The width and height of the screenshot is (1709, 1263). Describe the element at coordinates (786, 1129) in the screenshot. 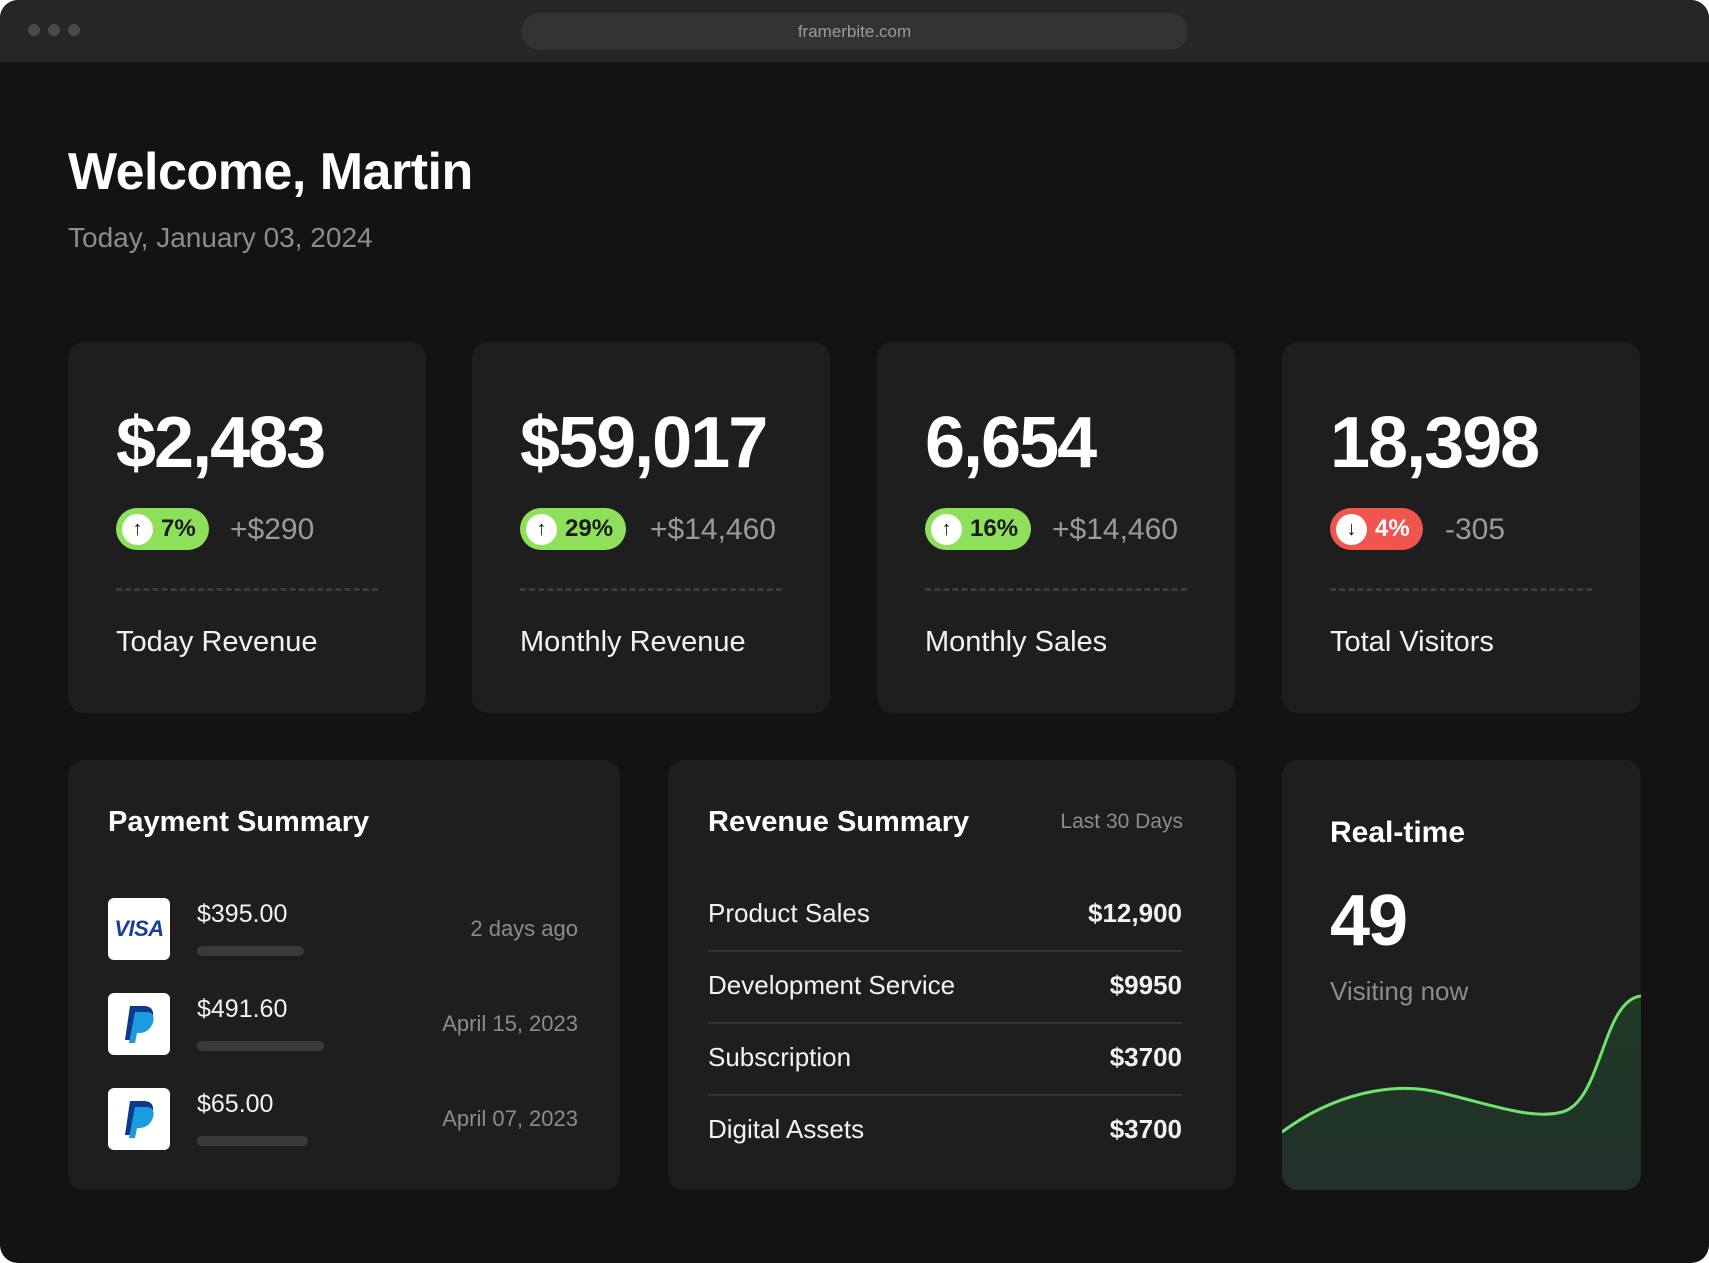

I see `revenue-name: Digital Assets` at that location.